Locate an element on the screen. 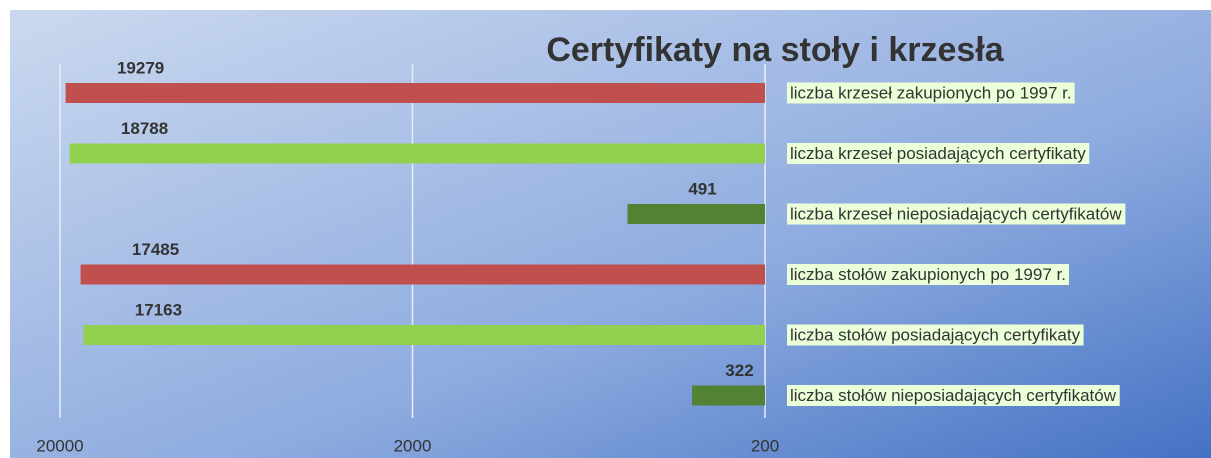 Image resolution: width=1211 pixels, height=458 pixels. data-label: 17485 is located at coordinates (155, 249).